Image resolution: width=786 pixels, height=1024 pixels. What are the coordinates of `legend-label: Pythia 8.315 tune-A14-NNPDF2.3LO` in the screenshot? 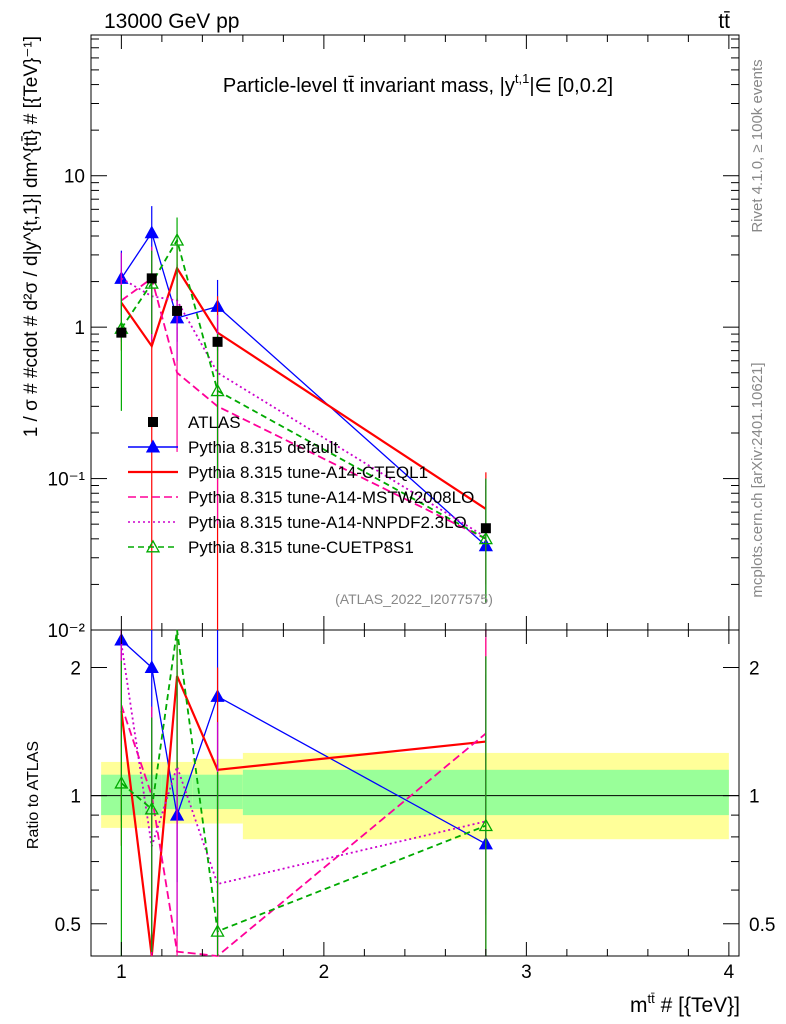 It's located at (327, 522).